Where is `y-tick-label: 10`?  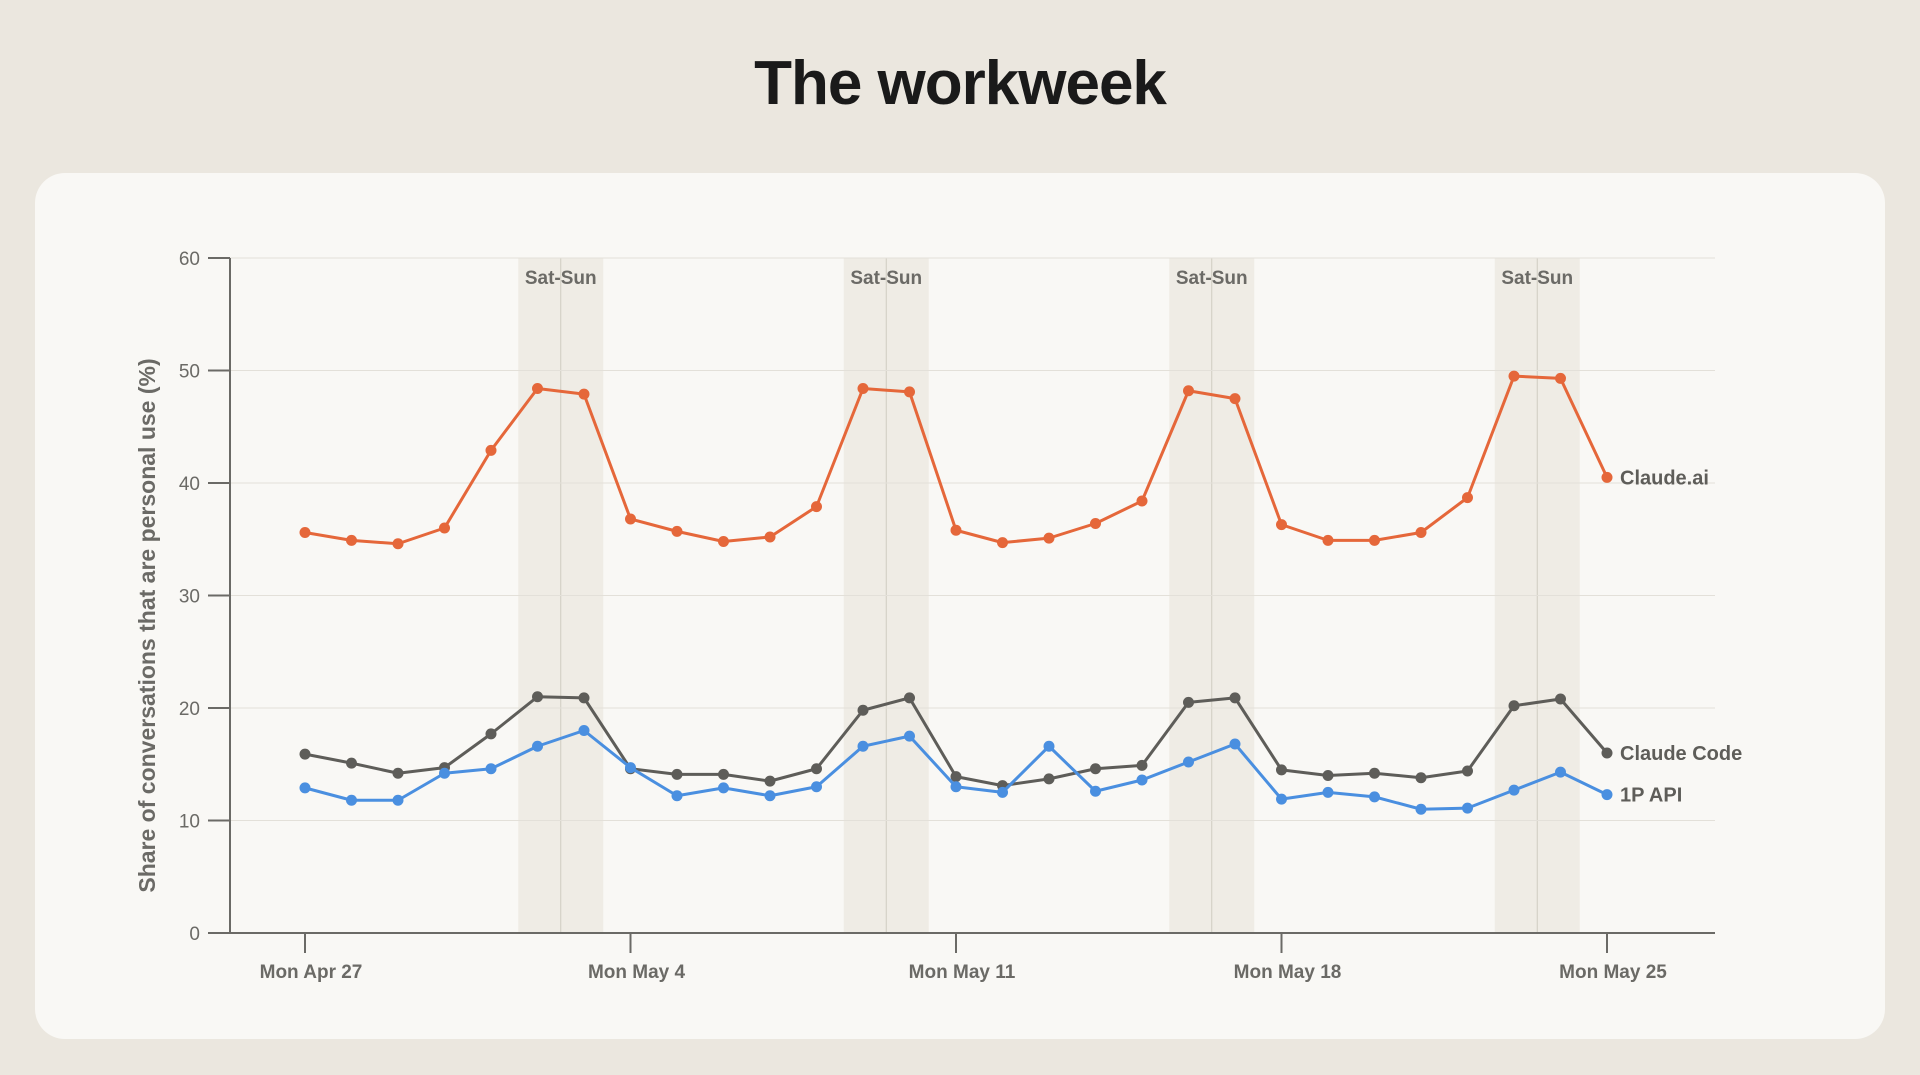 y-tick-label: 10 is located at coordinates (189, 822).